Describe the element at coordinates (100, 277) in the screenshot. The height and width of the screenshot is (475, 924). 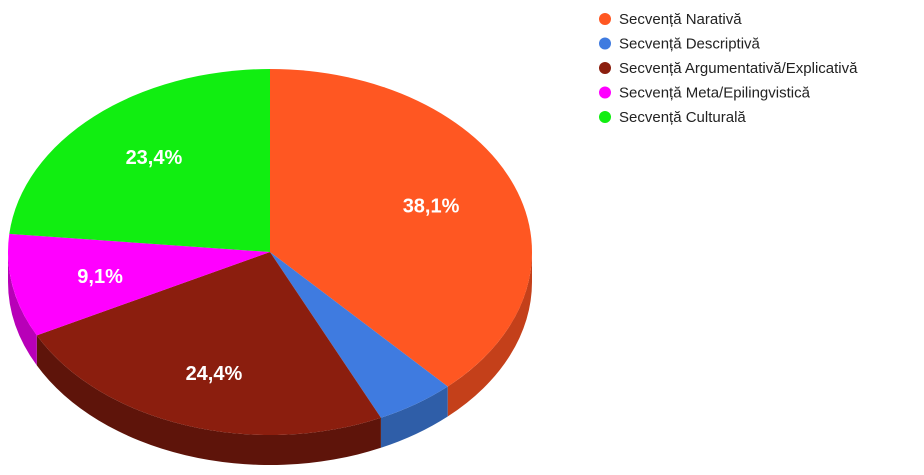
I see `data-label-secventa-meta-epilingvistica: 9,1%` at that location.